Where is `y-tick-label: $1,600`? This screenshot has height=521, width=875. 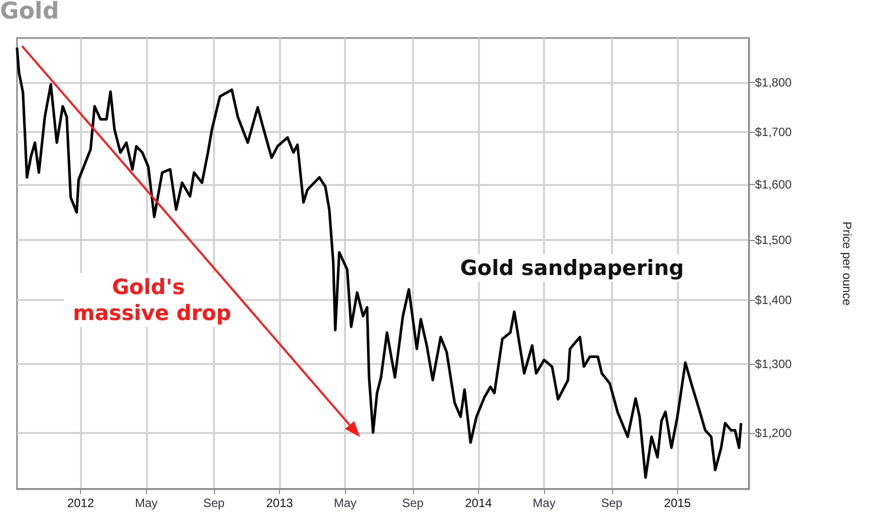 y-tick-label: $1,600 is located at coordinates (773, 184).